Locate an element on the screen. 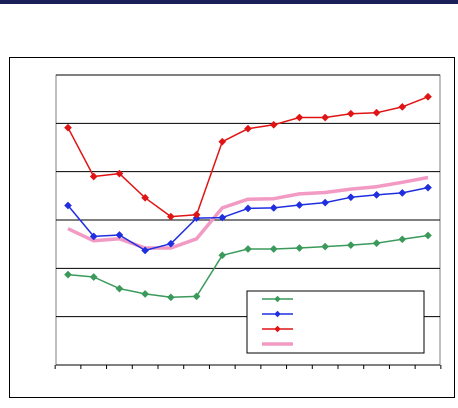 This screenshot has width=458, height=408. legend is located at coordinates (335, 322).